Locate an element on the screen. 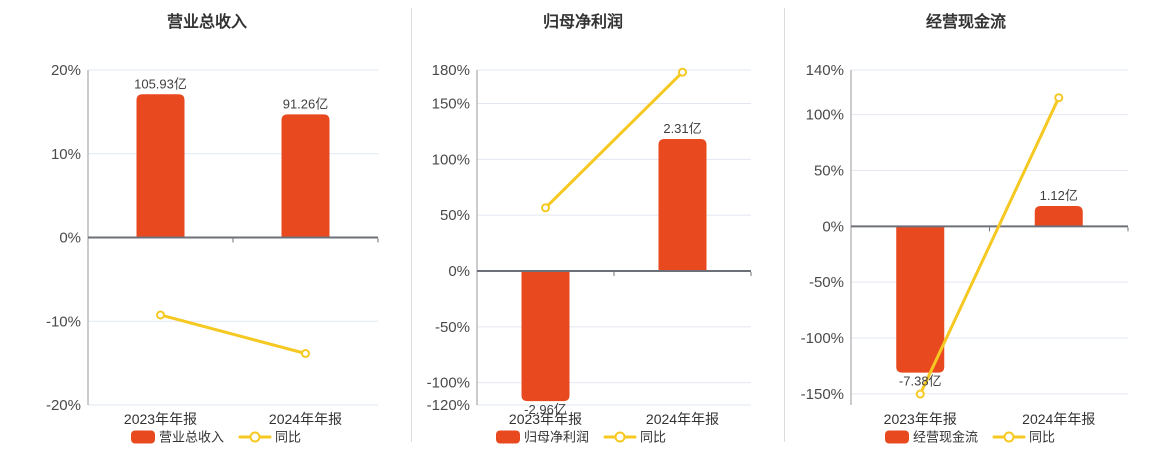 The height and width of the screenshot is (450, 1160). y-axis-tick-label: -20% is located at coordinates (63, 405).